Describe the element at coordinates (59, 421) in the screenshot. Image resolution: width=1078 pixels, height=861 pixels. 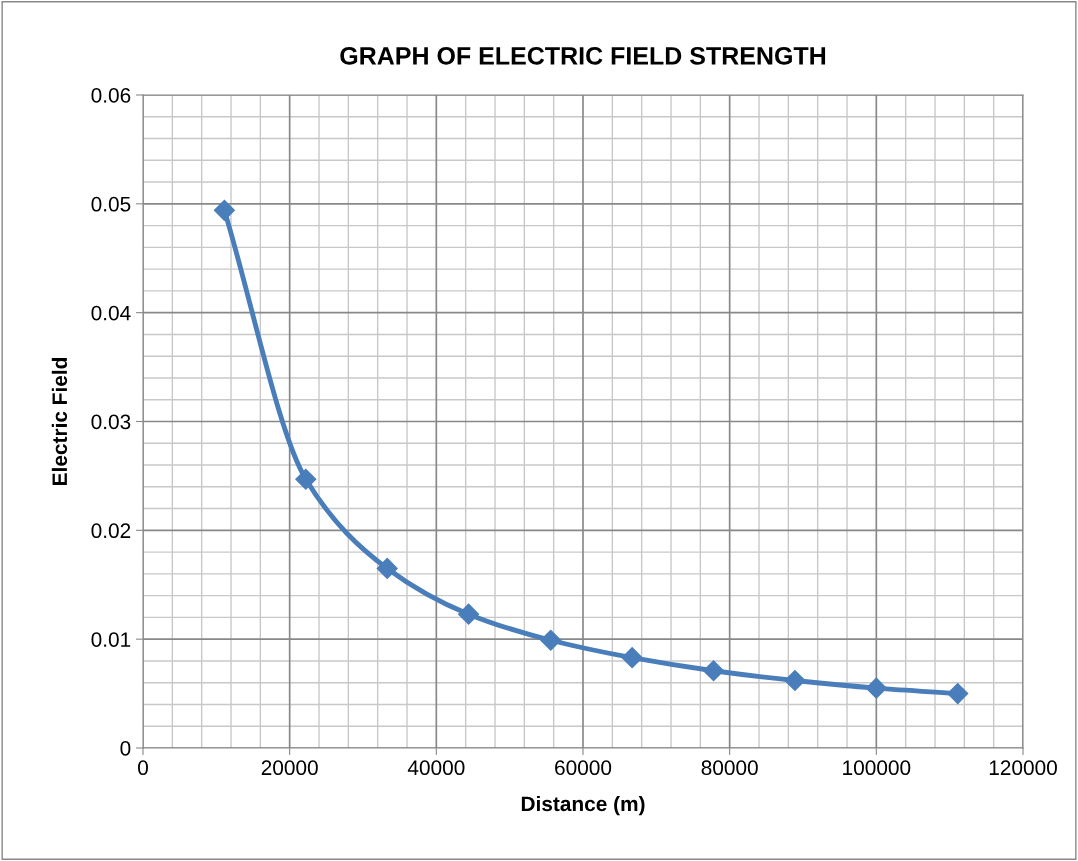
I see `y-axis-title: Electric Field` at that location.